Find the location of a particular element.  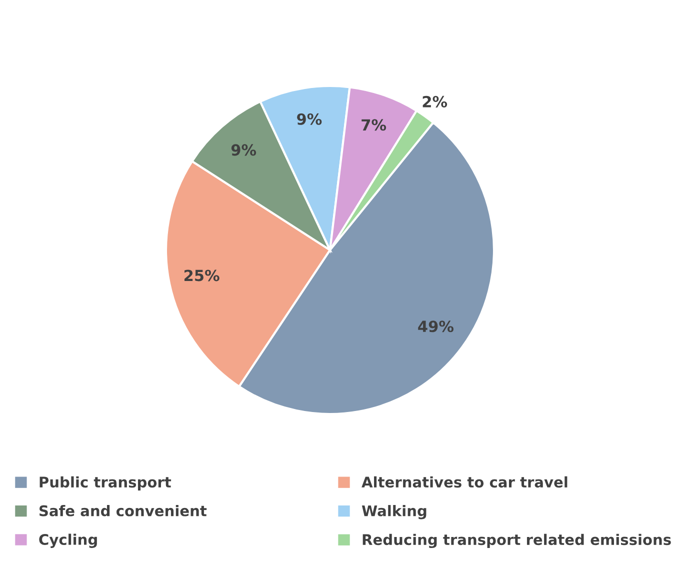

data-label: 49% is located at coordinates (436, 326).